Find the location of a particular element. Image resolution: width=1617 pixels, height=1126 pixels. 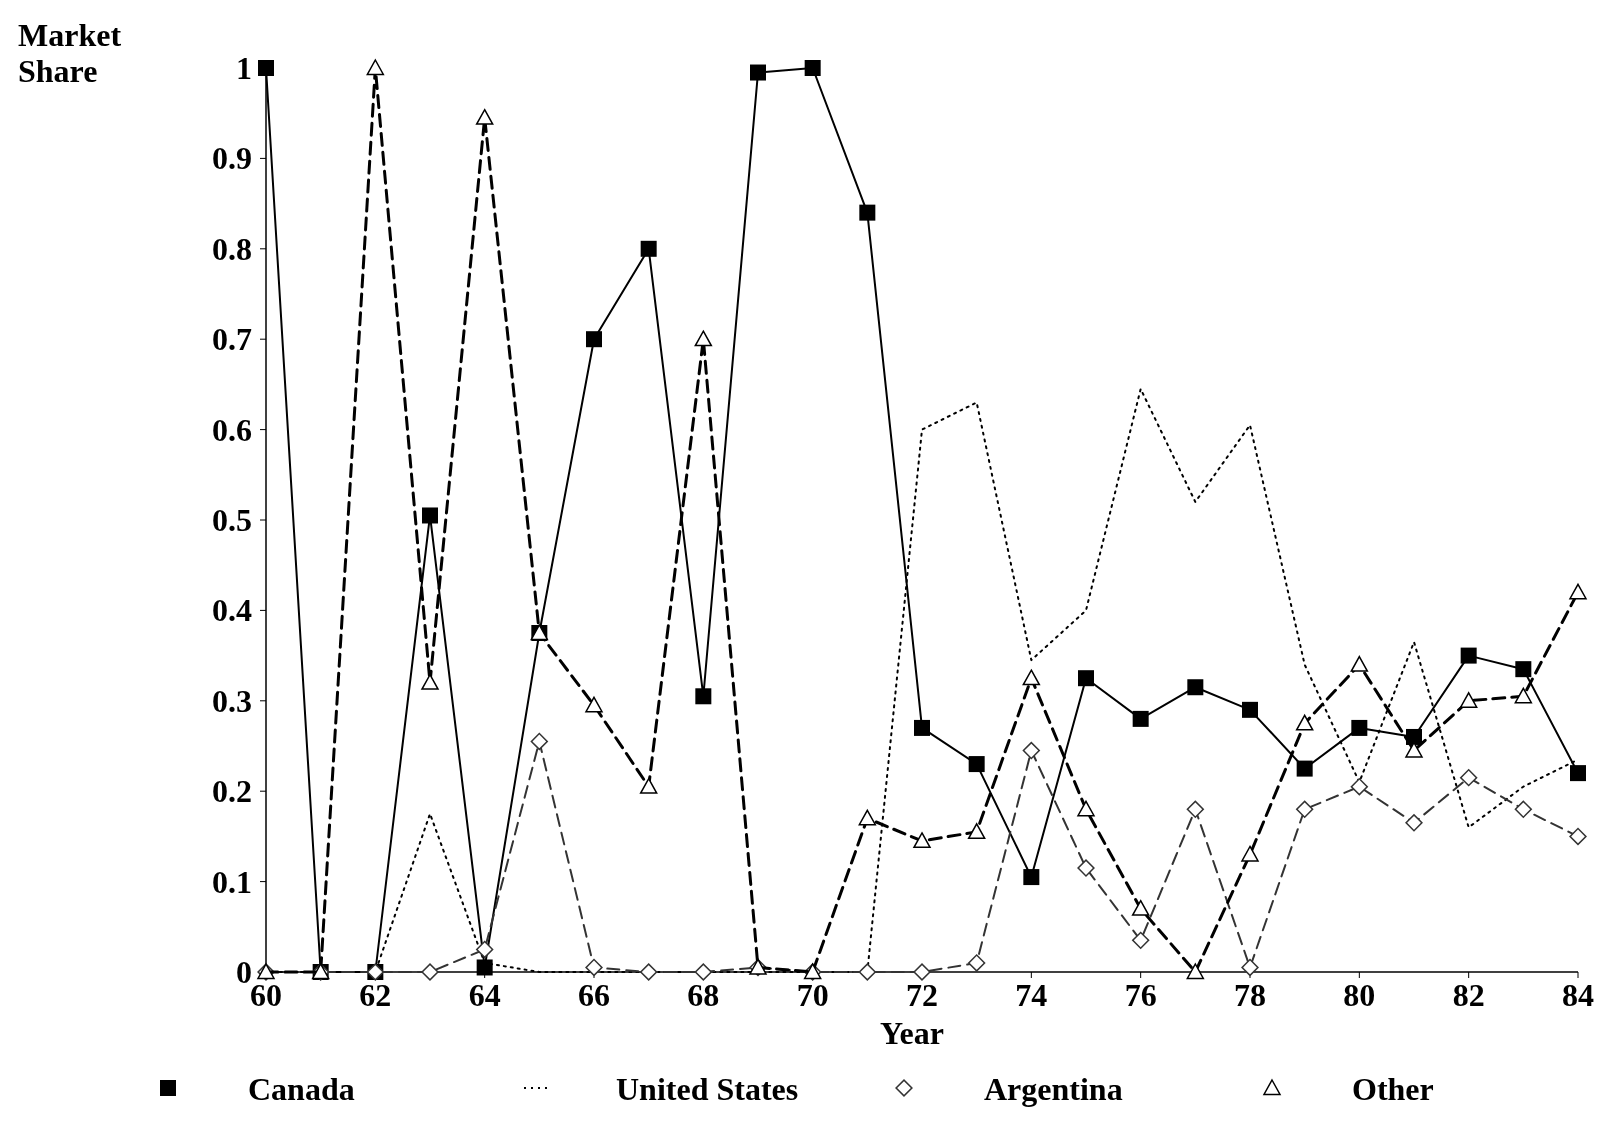

y-tick-label: 0 is located at coordinates (244, 972).